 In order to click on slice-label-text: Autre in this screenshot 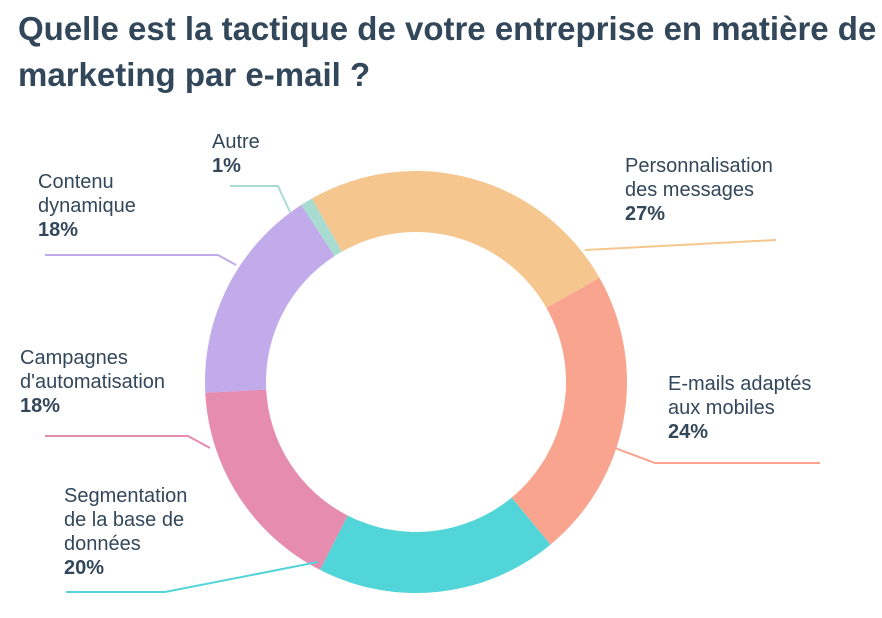, I will do `click(236, 142)`.